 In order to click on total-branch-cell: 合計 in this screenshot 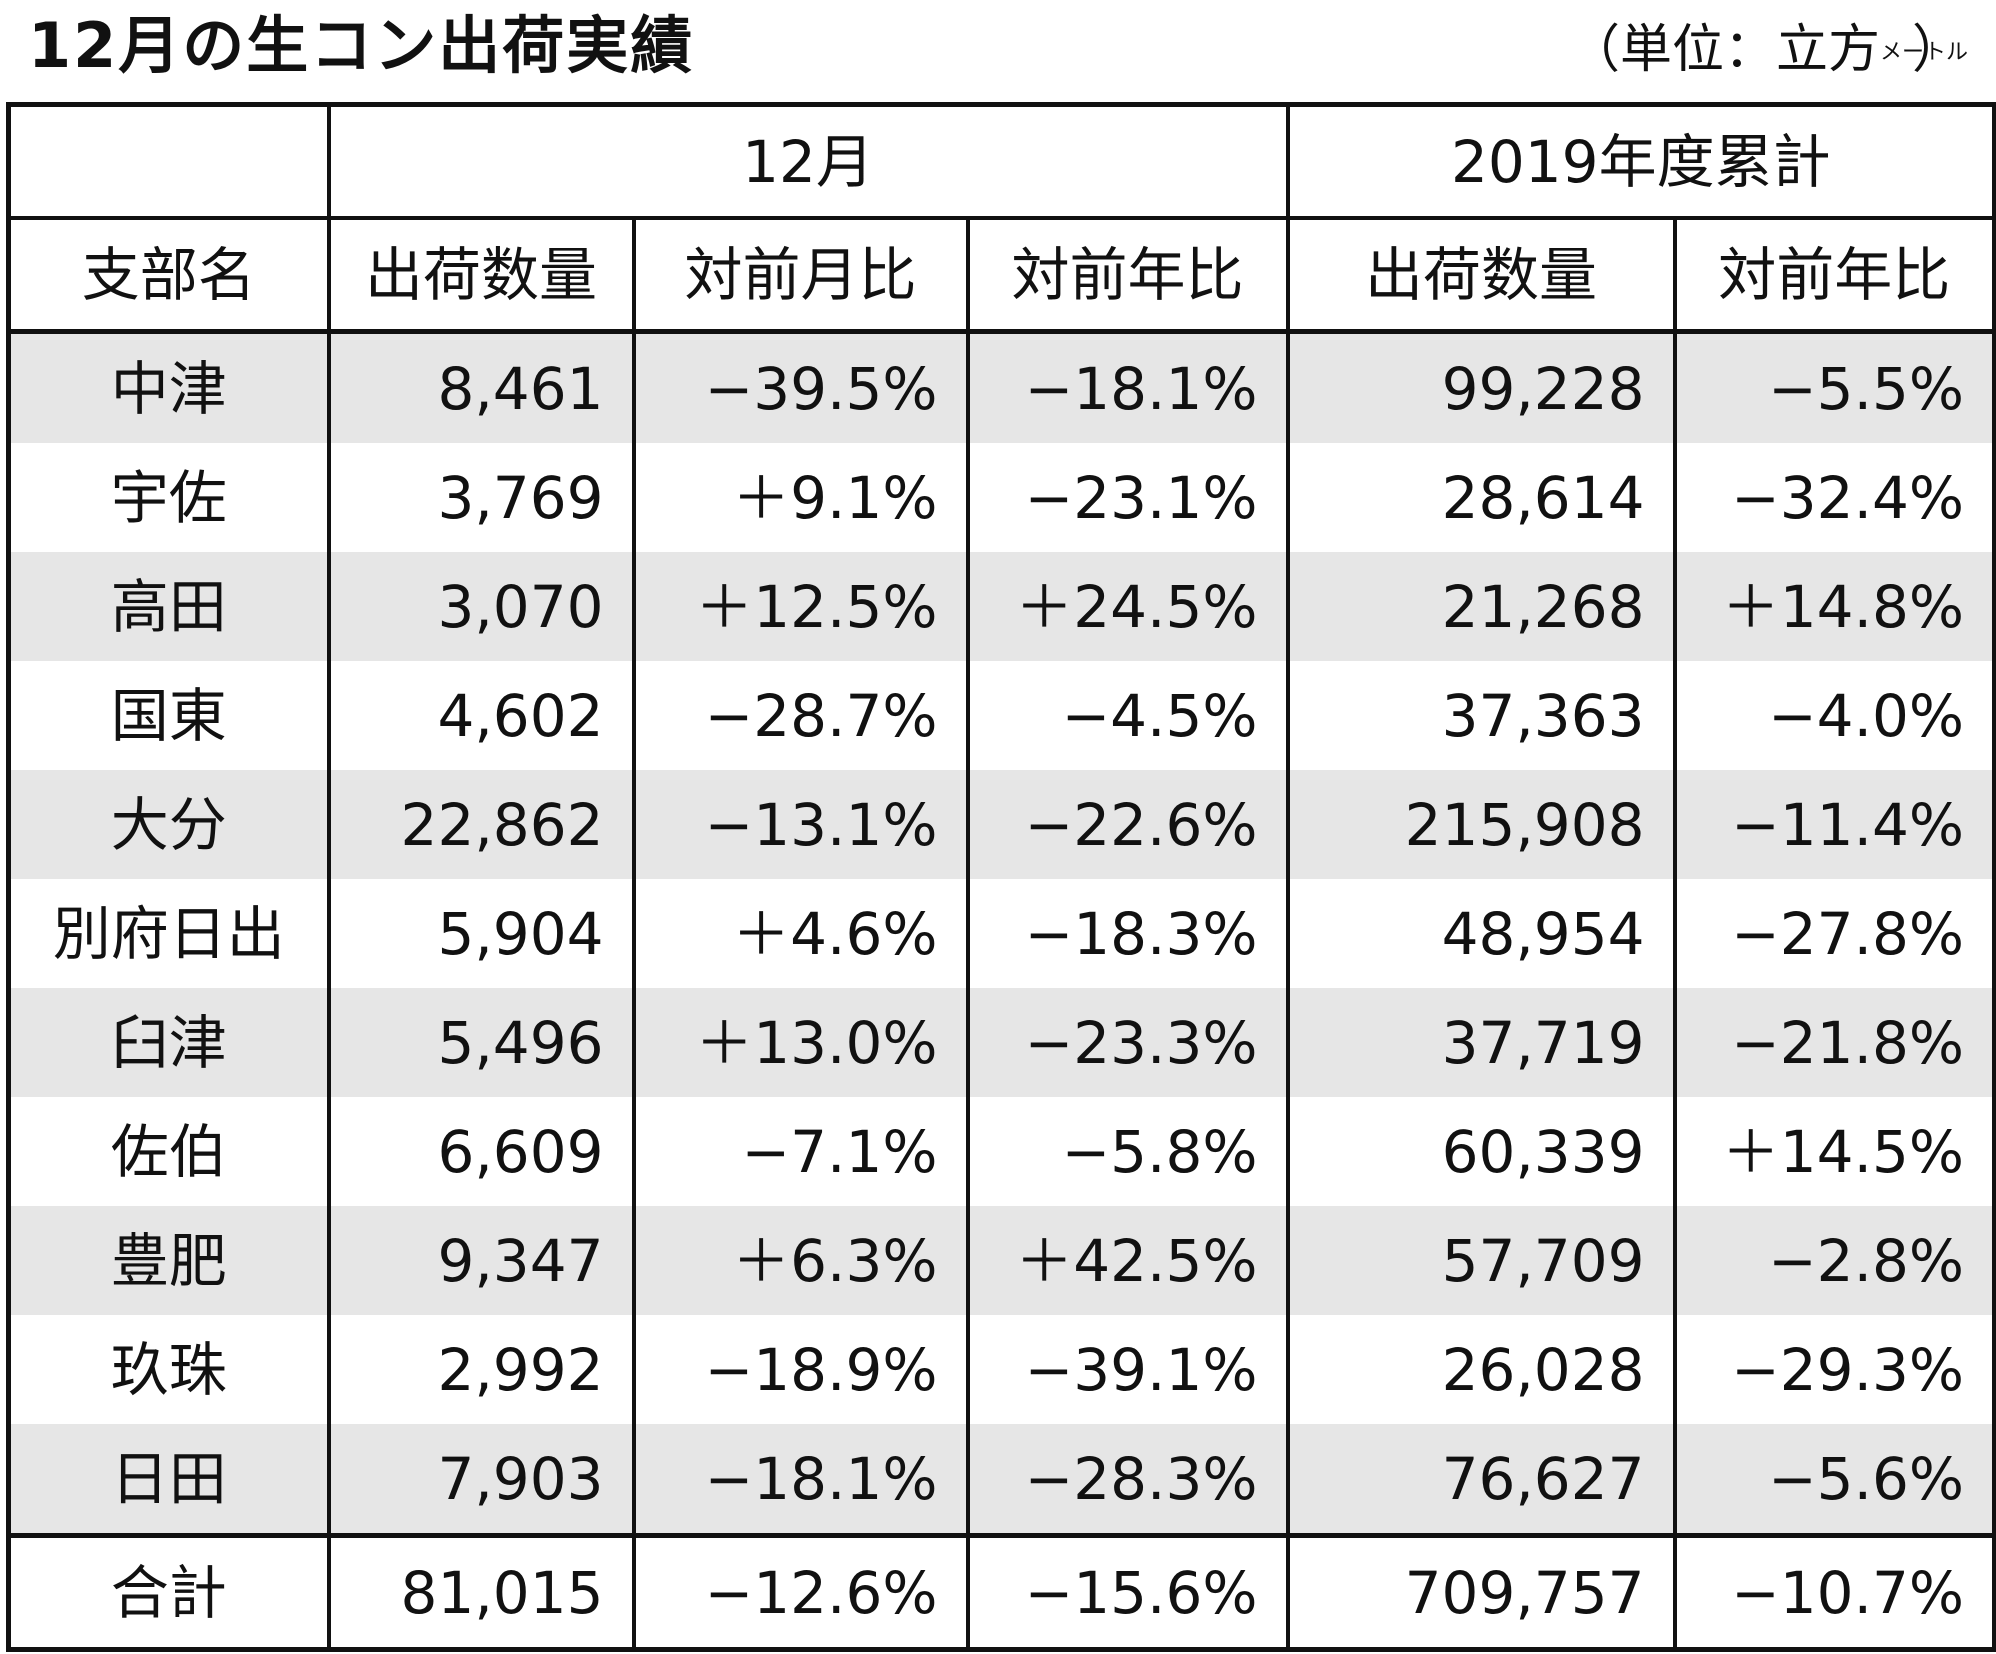, I will do `click(168, 1592)`.